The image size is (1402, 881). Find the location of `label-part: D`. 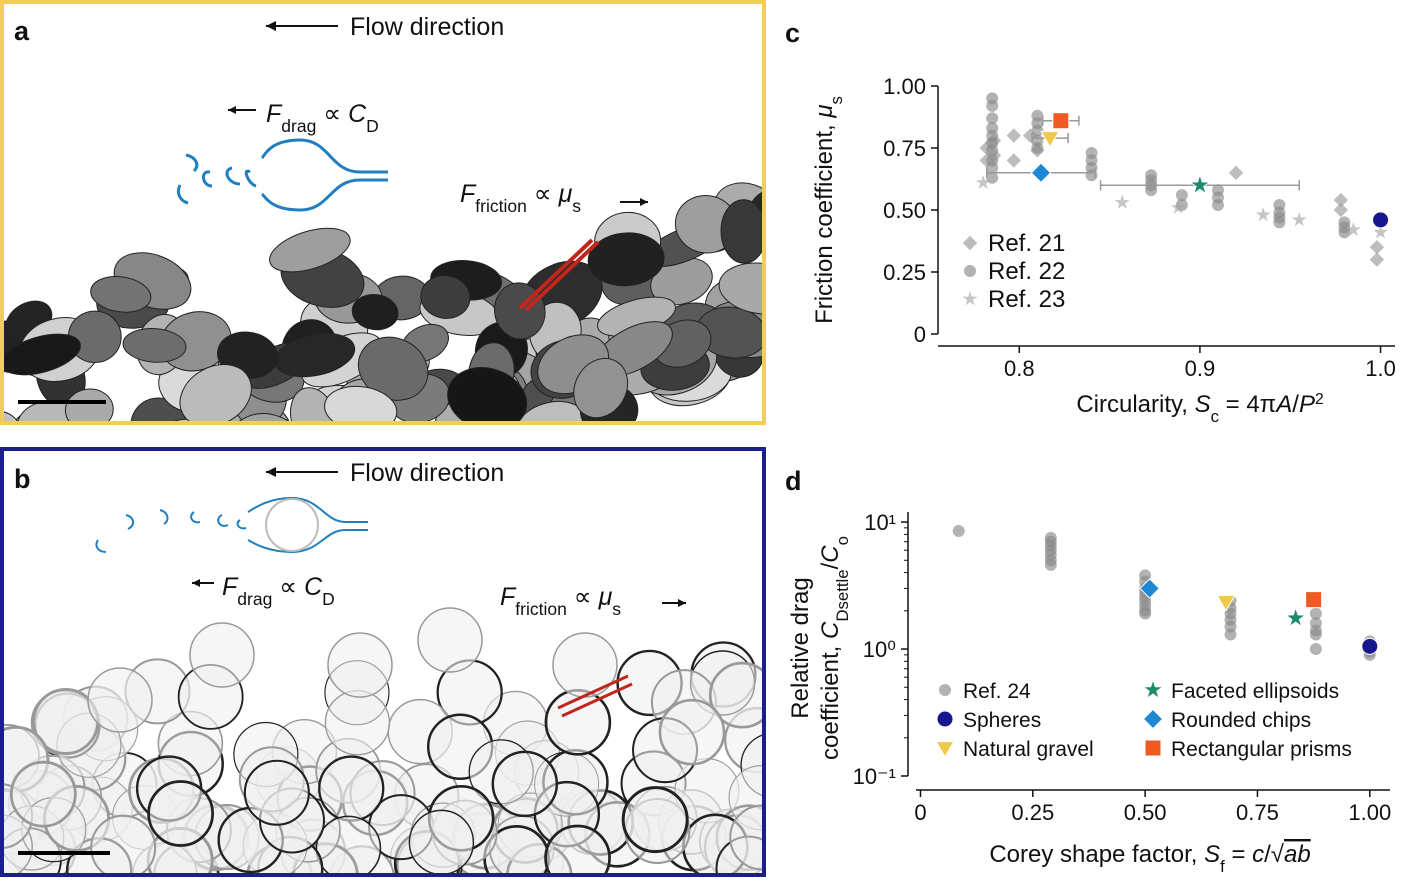

label-part: D is located at coordinates (328, 599).